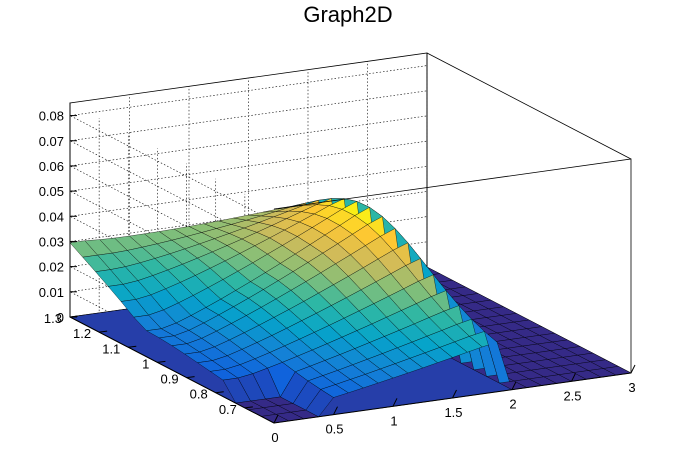 The width and height of the screenshot is (696, 472). I want to click on y-tick-label: 1, so click(145, 363).